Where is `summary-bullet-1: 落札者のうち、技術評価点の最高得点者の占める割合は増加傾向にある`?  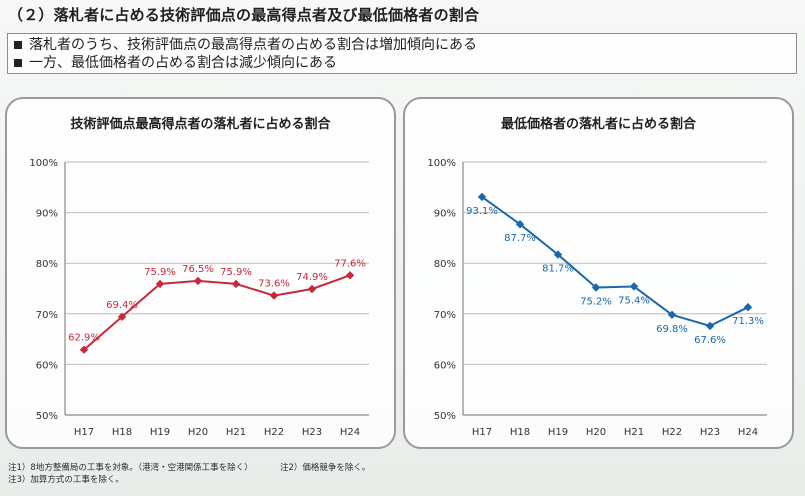 summary-bullet-1: 落札者のうち、技術評価点の最高得点者の占める割合は増加傾向にある is located at coordinates (402, 45).